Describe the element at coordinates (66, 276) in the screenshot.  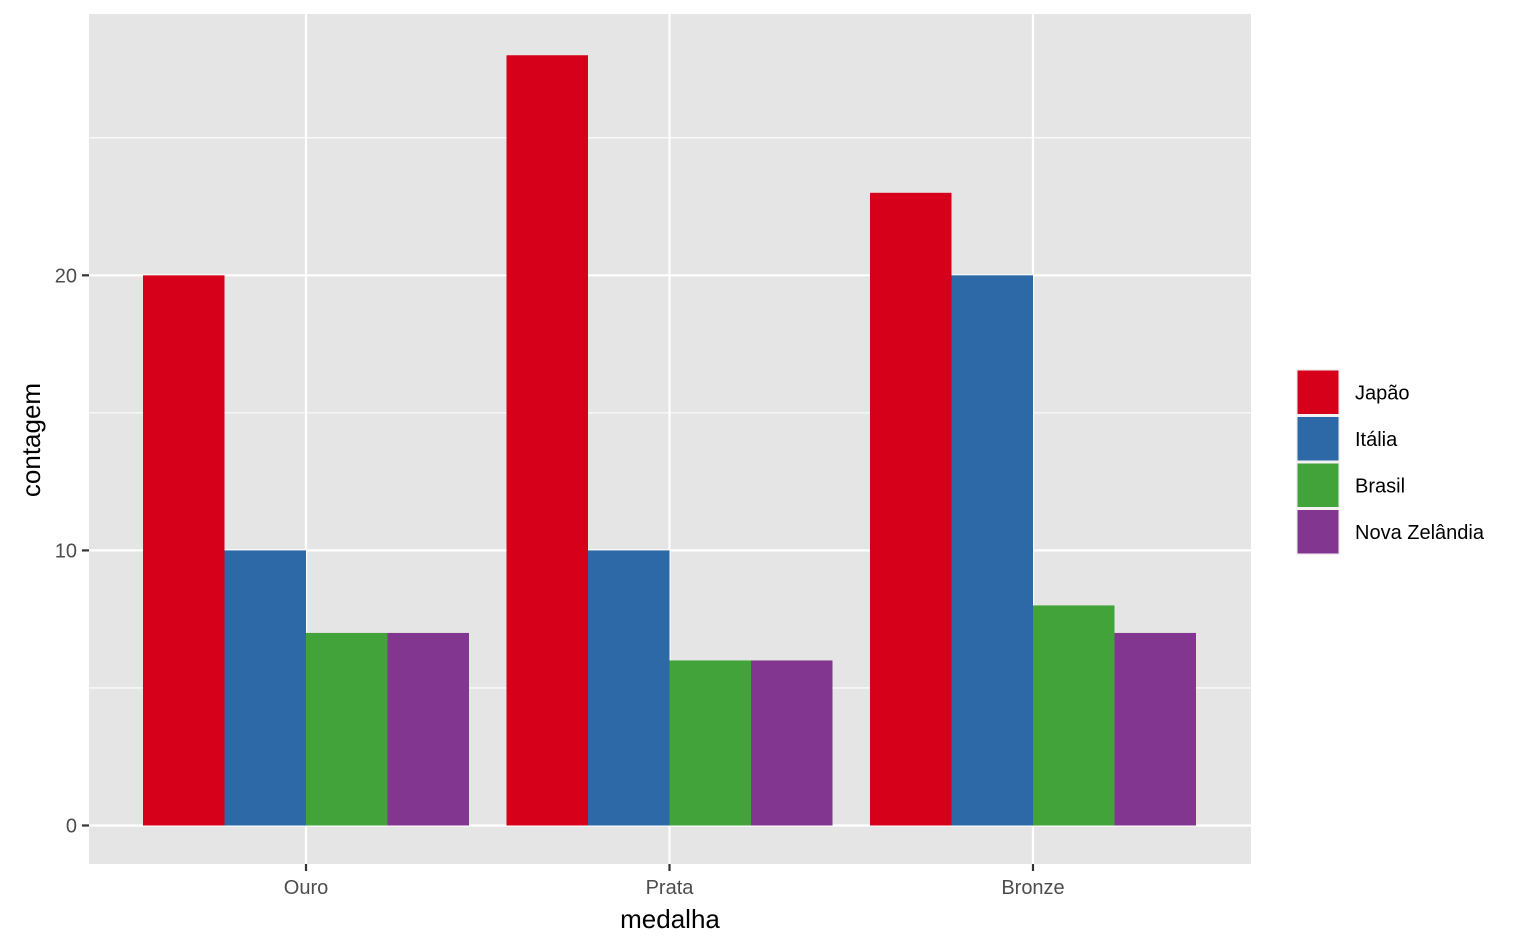
I see `y-tick-label: 20` at that location.